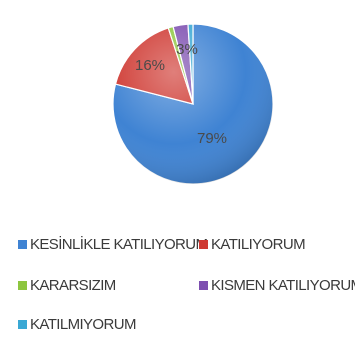  Describe the element at coordinates (283, 285) in the screenshot. I see `legend-label-3: KISMEN KATILIYORUM` at that location.